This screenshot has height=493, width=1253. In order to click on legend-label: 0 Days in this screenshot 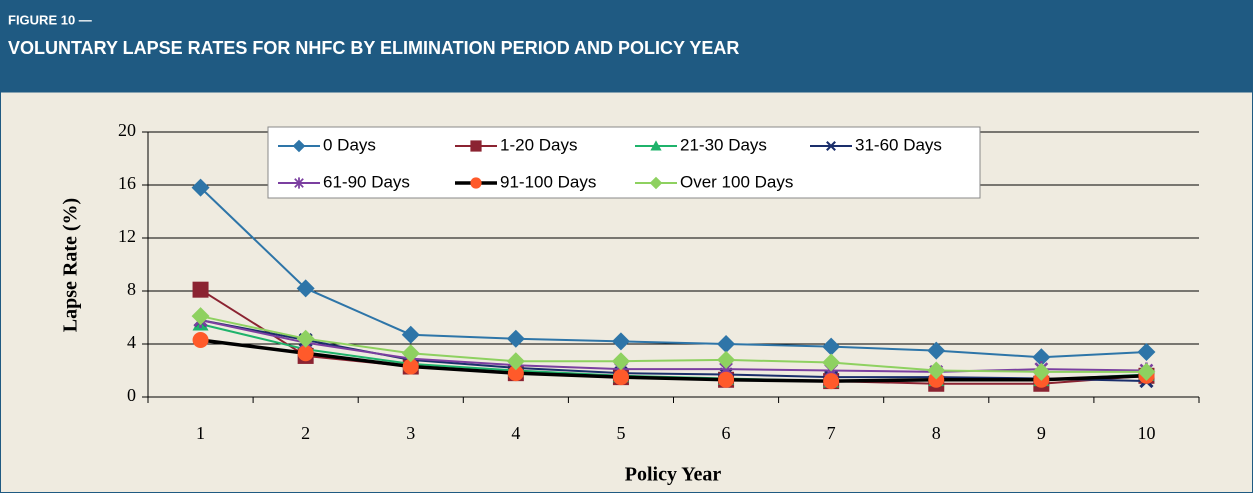, I will do `click(349, 144)`.